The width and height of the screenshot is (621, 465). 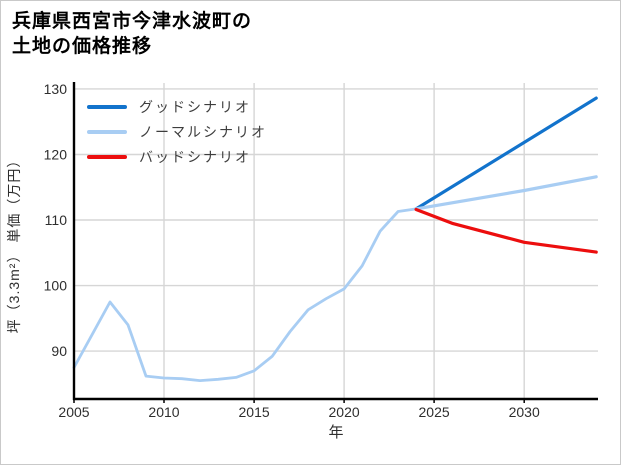 I want to click on legend-item-normal-scenario: ノーマルシナリオ, so click(x=177, y=131).